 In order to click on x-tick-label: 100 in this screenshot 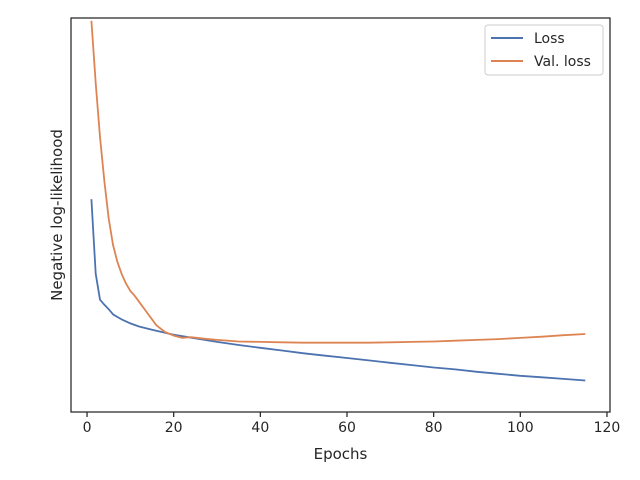, I will do `click(520, 428)`.